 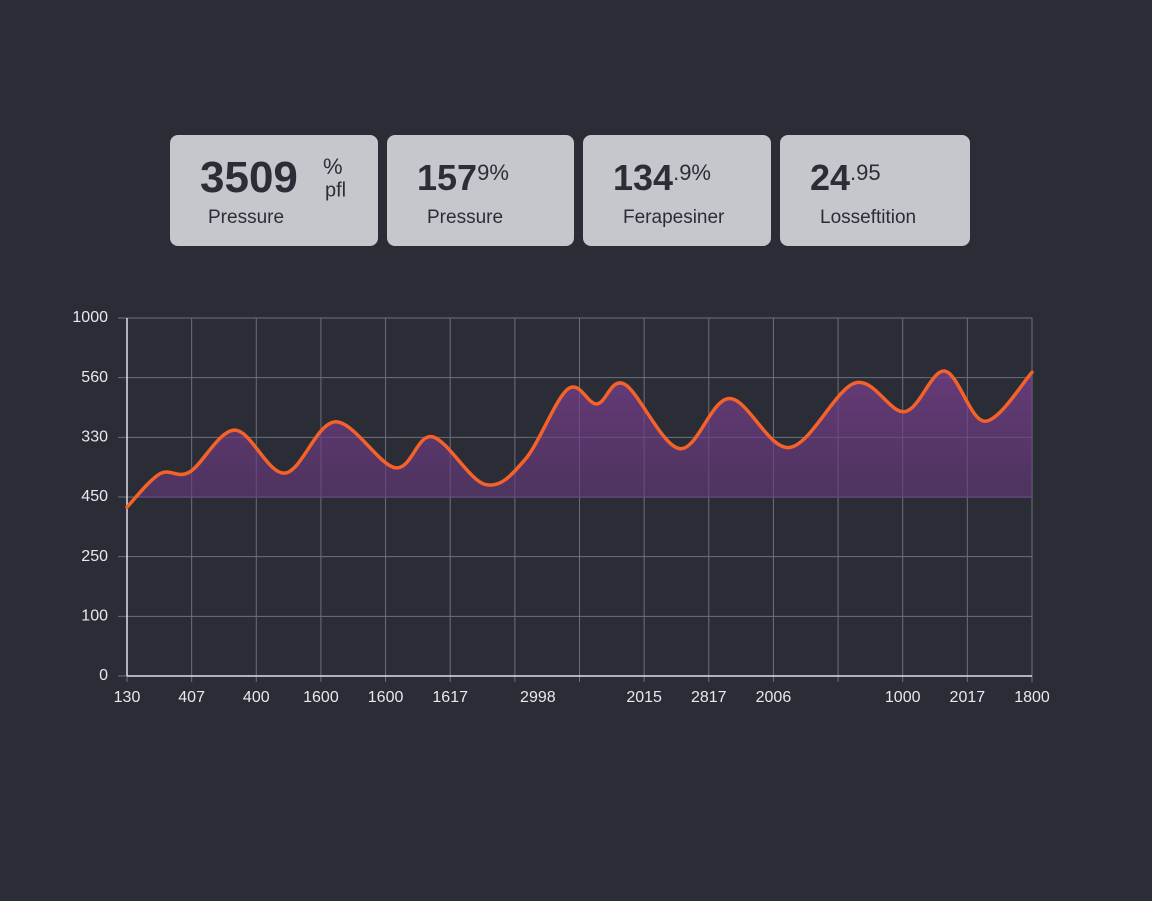 What do you see at coordinates (94, 556) in the screenshot?
I see `y-tick-label: 250` at bounding box center [94, 556].